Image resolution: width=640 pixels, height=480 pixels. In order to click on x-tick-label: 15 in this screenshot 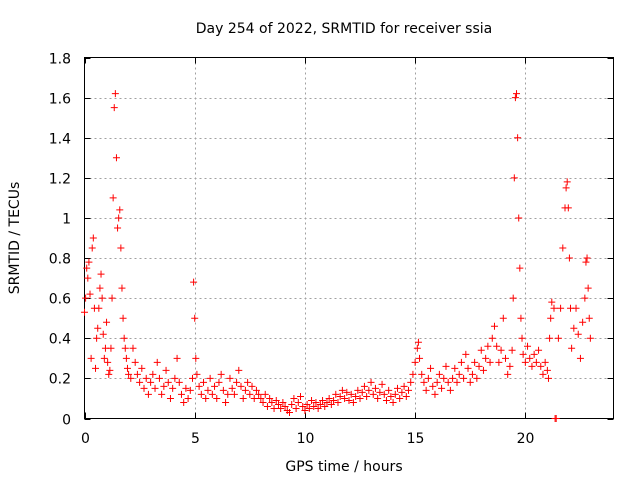, I will do `click(416, 439)`.